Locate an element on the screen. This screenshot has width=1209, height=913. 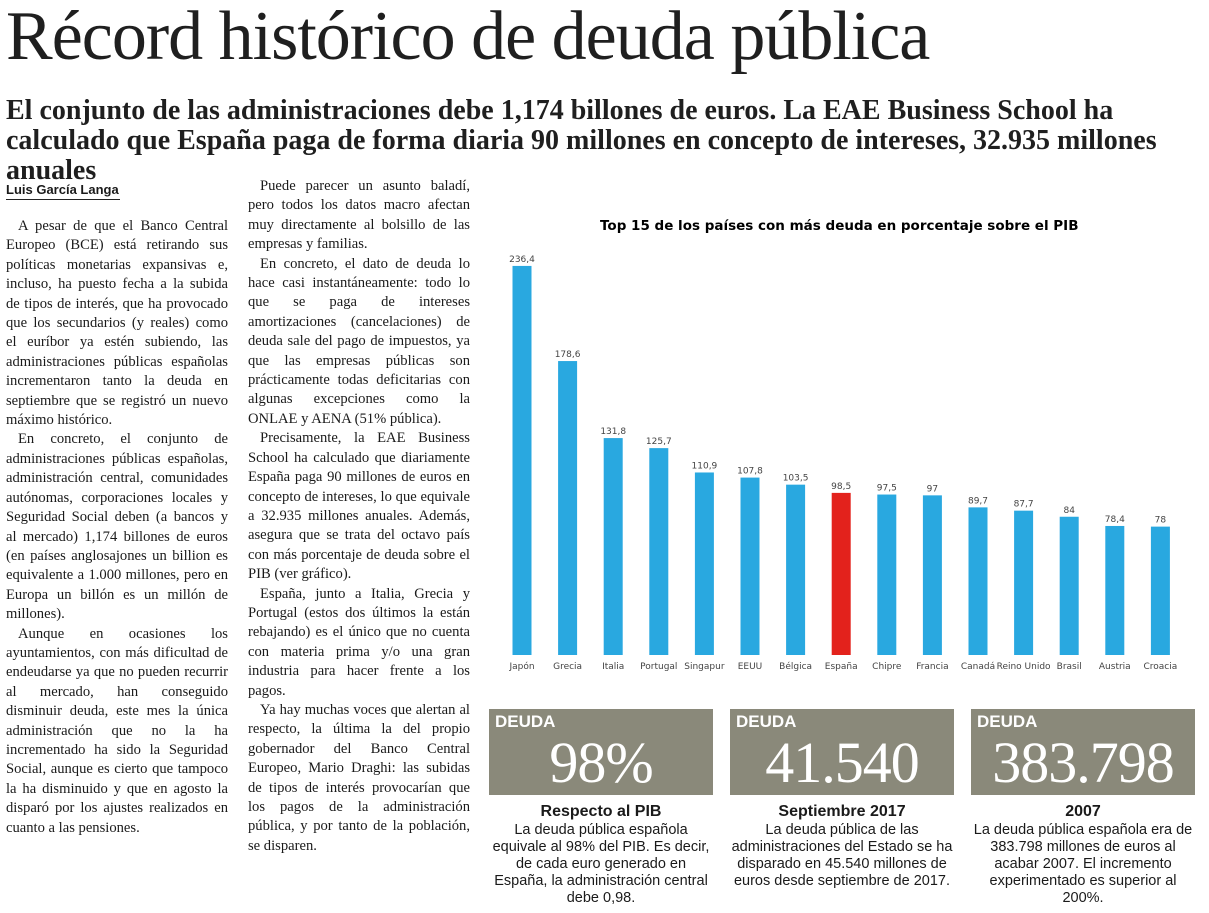
category-label: Grecia is located at coordinates (567, 667).